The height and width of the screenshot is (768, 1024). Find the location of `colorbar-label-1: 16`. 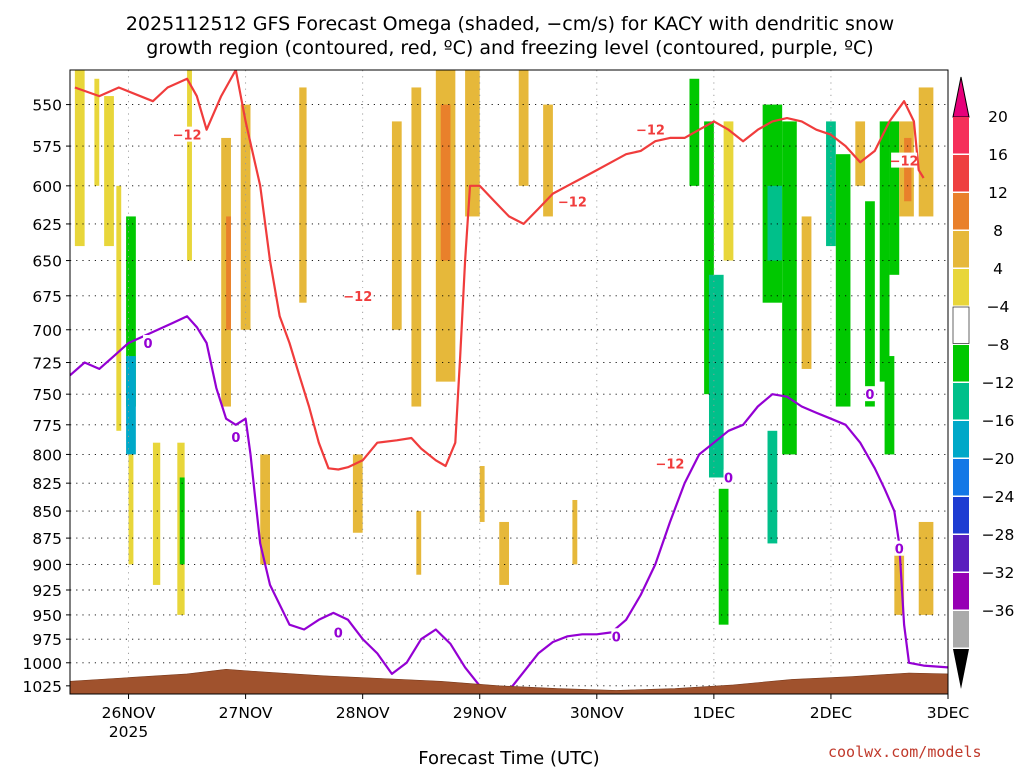

colorbar-label-1: 16 is located at coordinates (998, 155).